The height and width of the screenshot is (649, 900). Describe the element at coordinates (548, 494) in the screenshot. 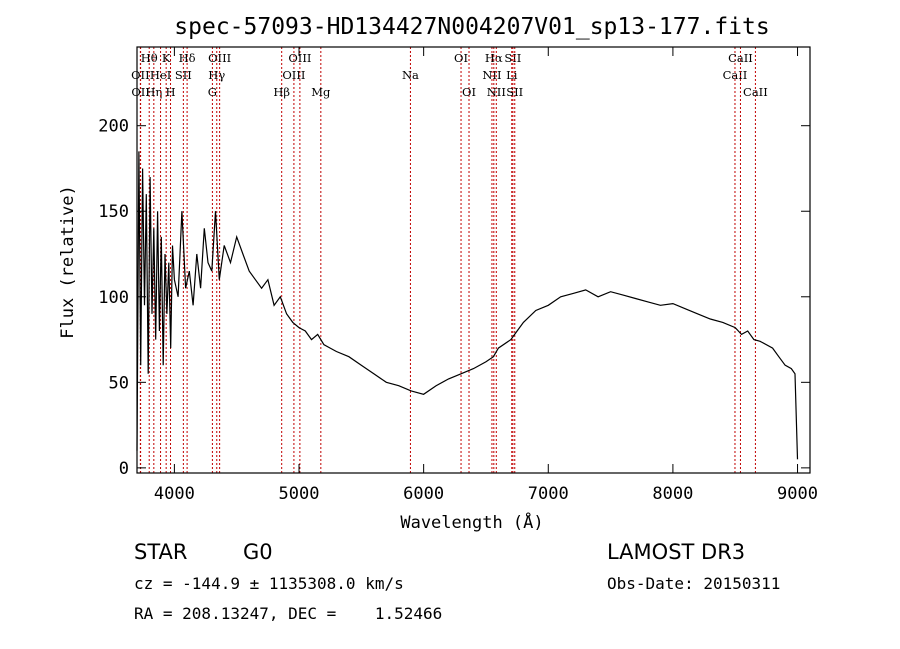

I see `x-tick-label: 7000` at that location.